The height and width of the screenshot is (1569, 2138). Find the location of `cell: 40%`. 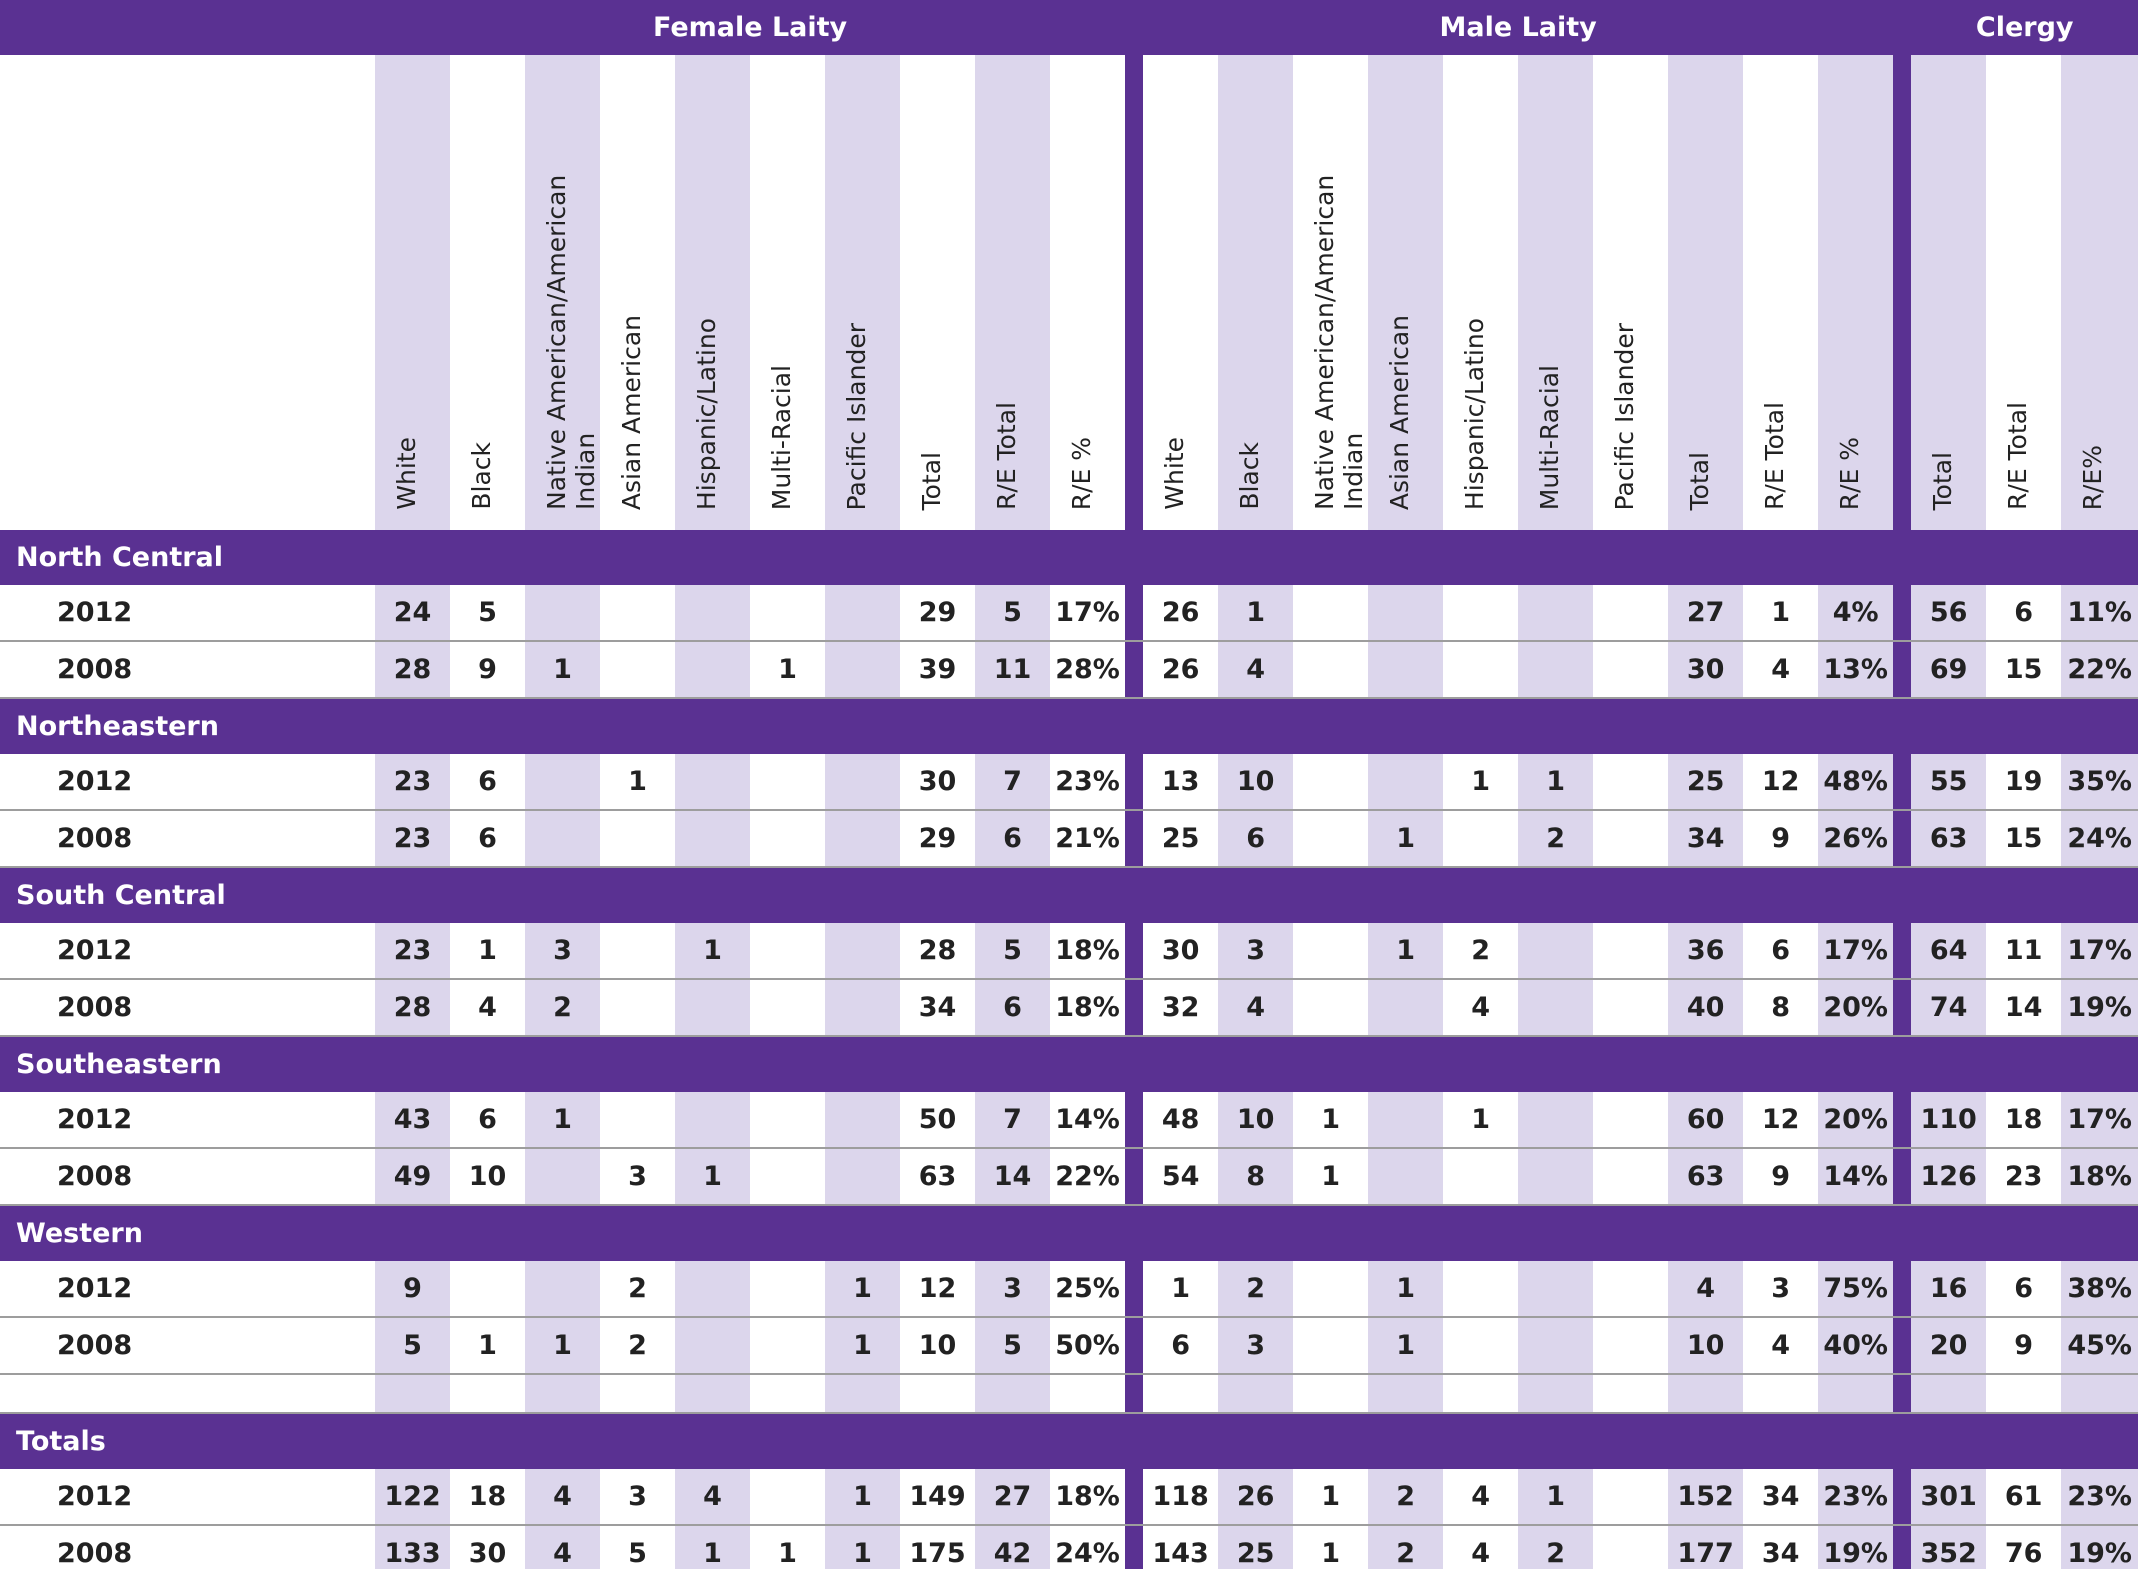

cell: 40% is located at coordinates (1856, 1346).